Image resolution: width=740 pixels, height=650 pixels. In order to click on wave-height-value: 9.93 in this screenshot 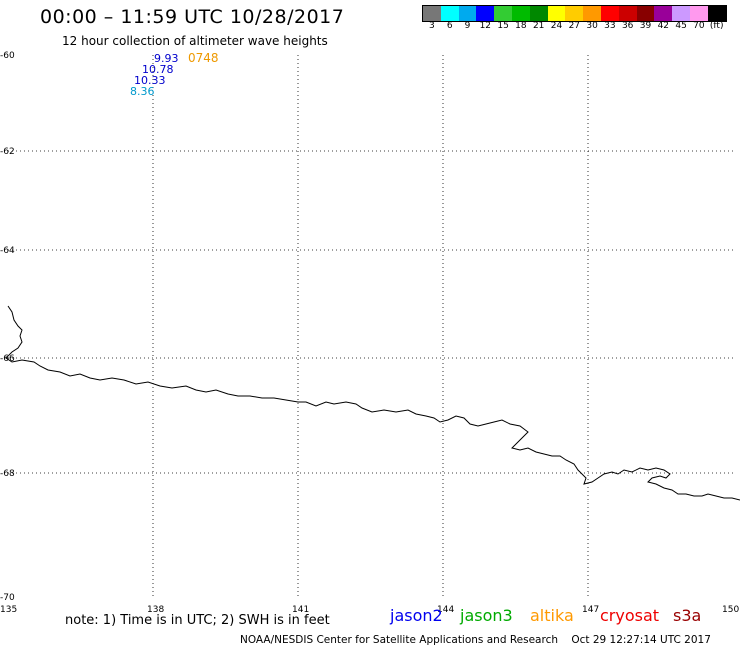, I will do `click(166, 58)`.